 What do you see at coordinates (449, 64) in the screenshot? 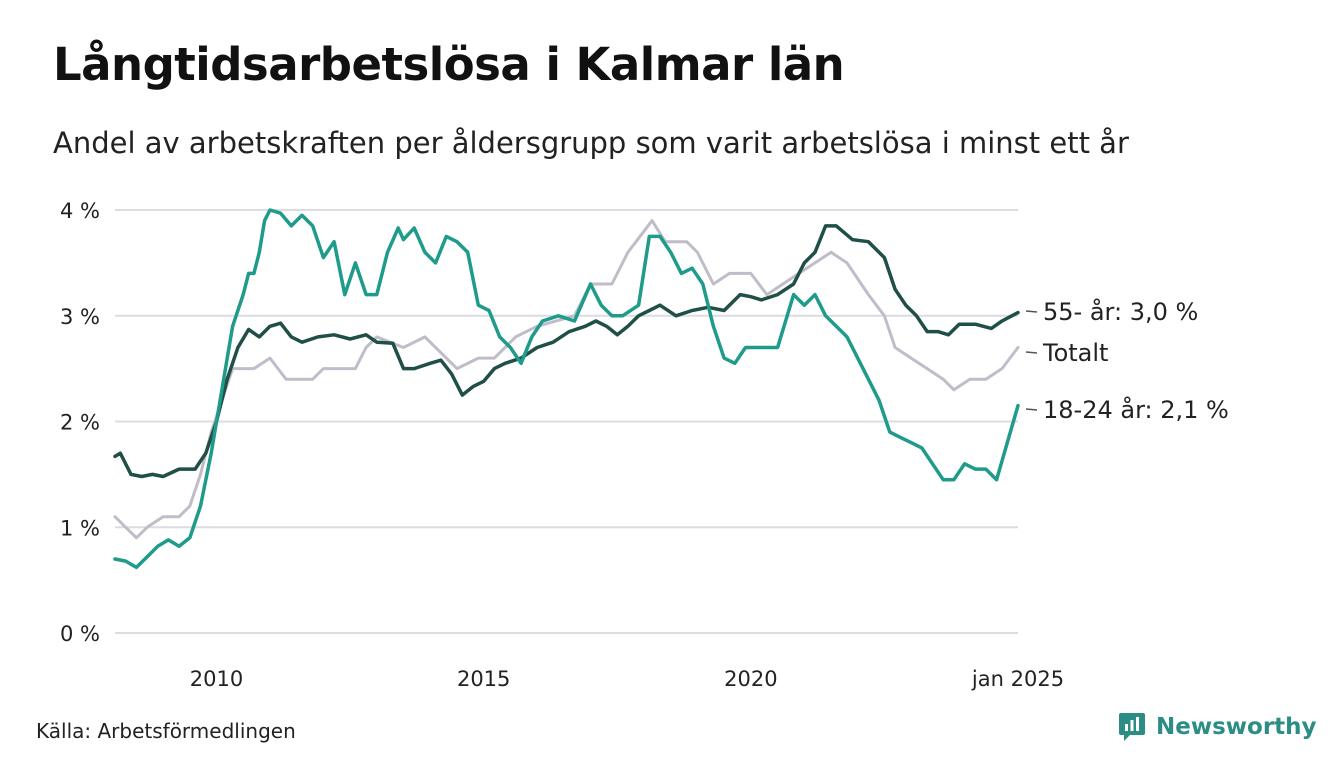
I see `page-title: Långtidsarbetslösa i Kalmar län` at bounding box center [449, 64].